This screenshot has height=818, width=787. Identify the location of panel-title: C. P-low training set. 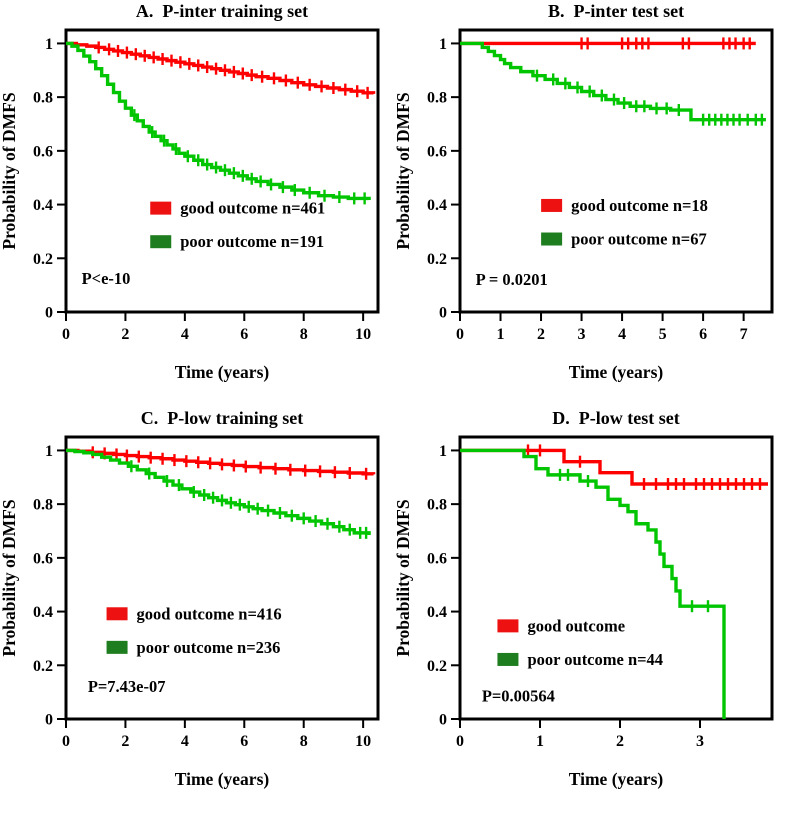
(222, 418).